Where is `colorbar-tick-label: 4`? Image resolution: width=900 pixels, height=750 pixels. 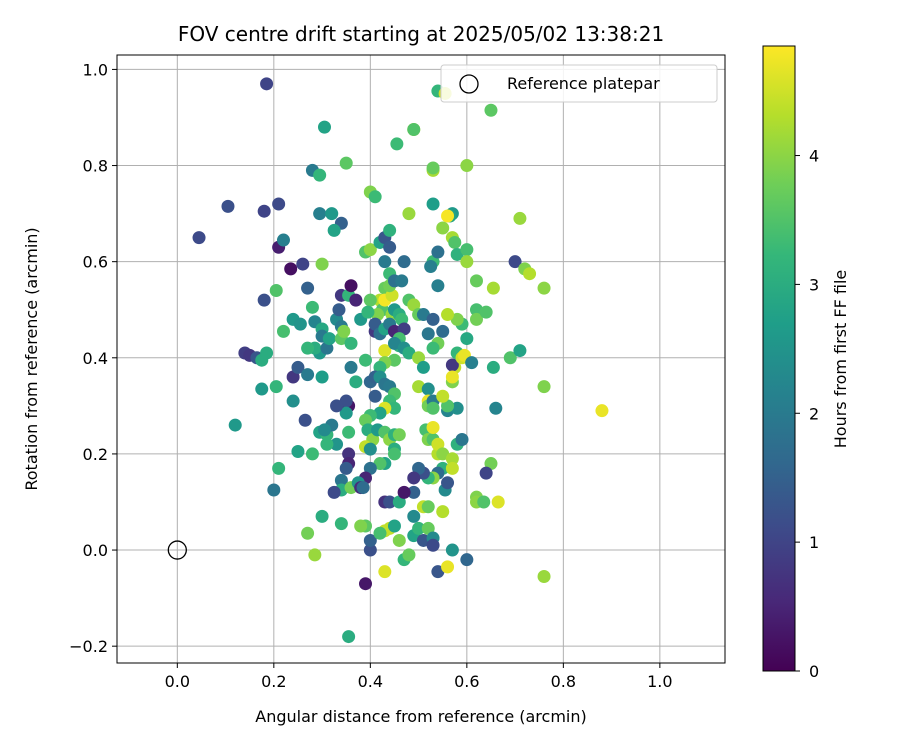
colorbar-tick-label: 4 is located at coordinates (814, 156).